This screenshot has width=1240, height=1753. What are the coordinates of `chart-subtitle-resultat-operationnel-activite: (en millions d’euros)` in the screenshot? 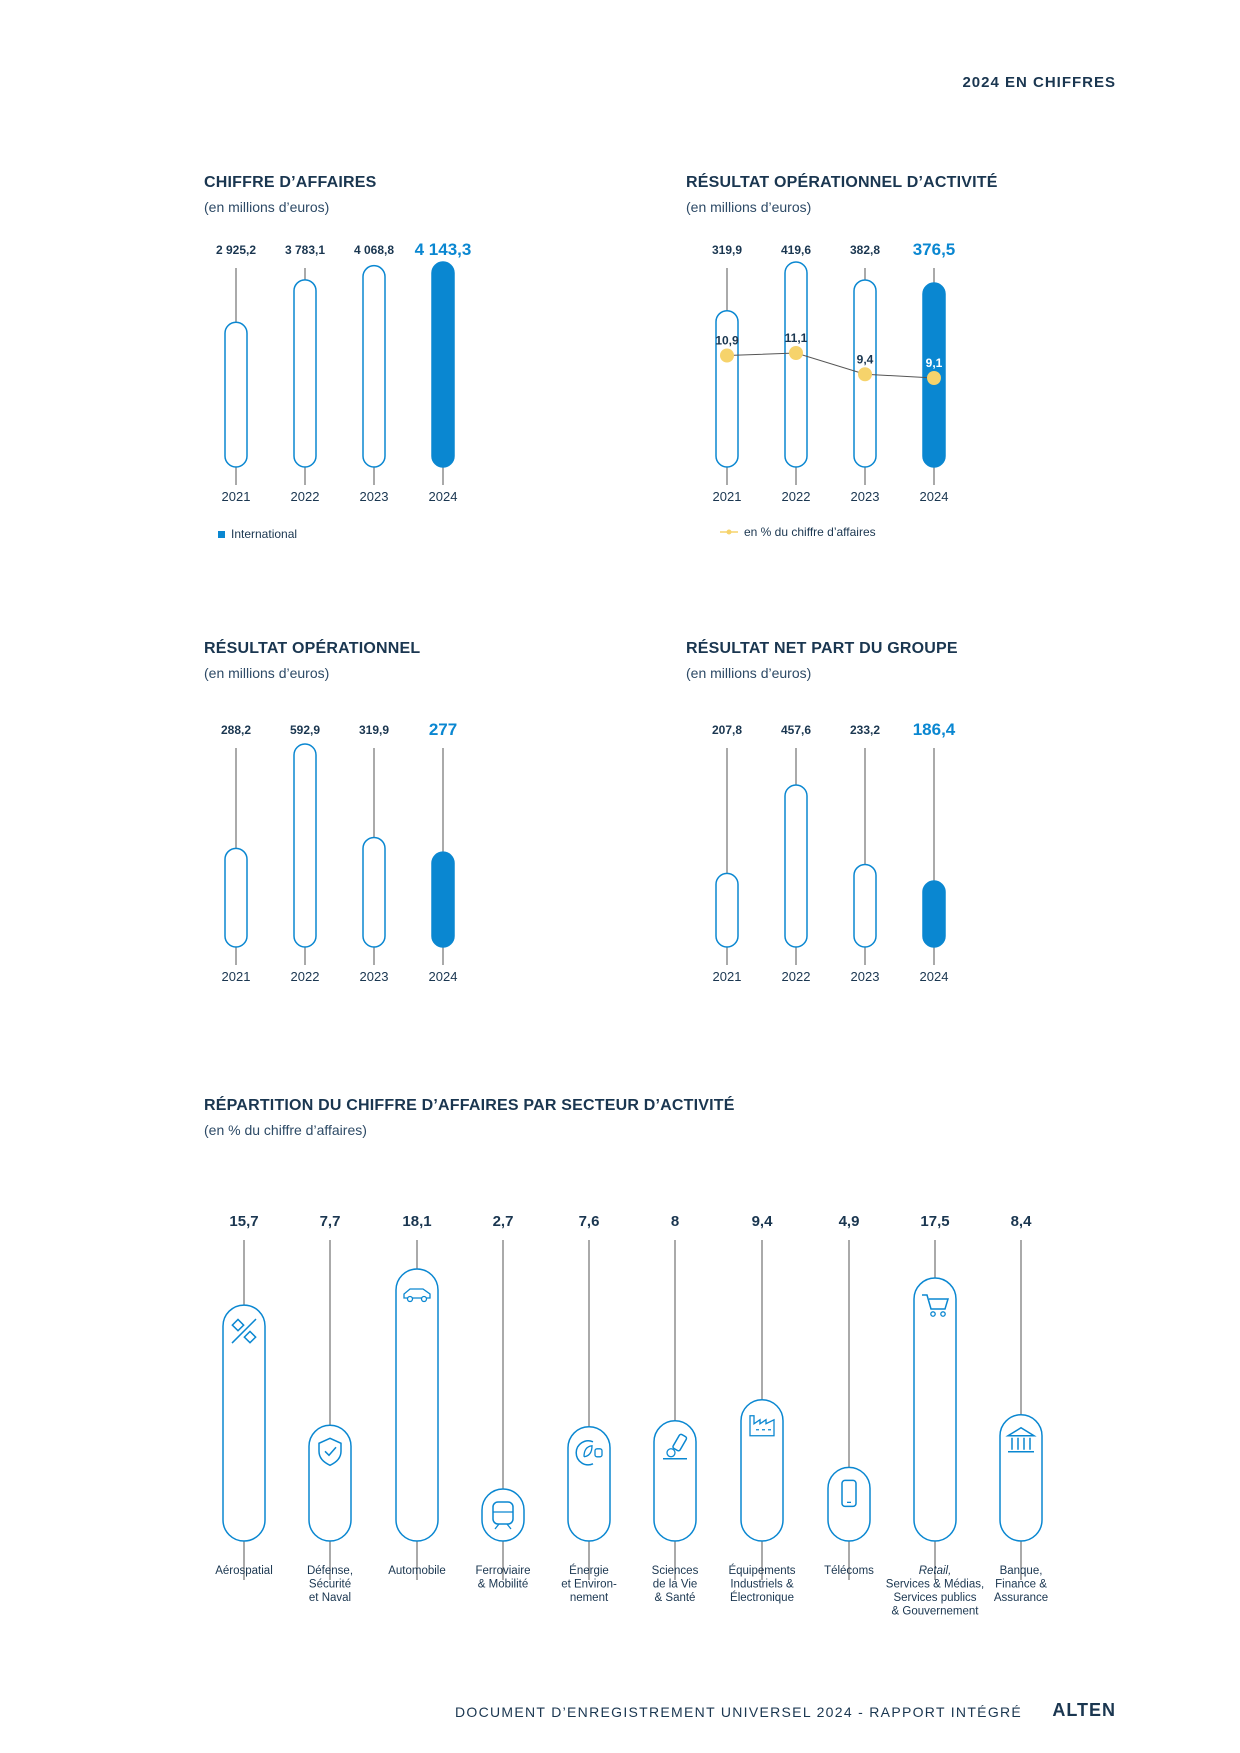 It's located at (749, 207).